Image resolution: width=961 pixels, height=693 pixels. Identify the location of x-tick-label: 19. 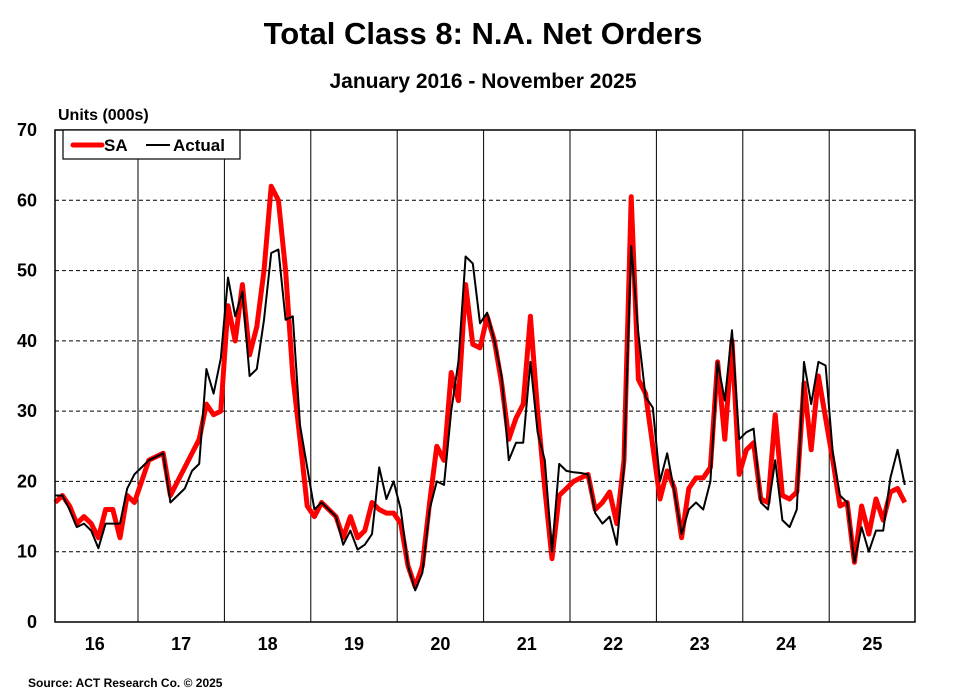
(354, 644).